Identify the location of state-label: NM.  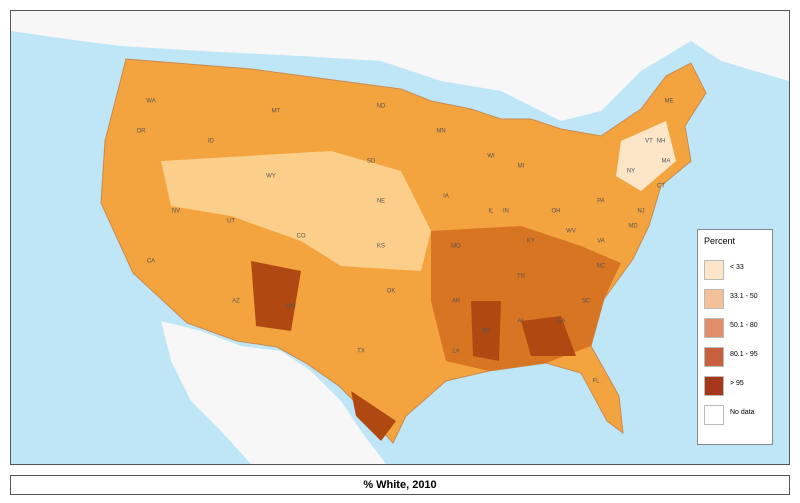
(290, 307).